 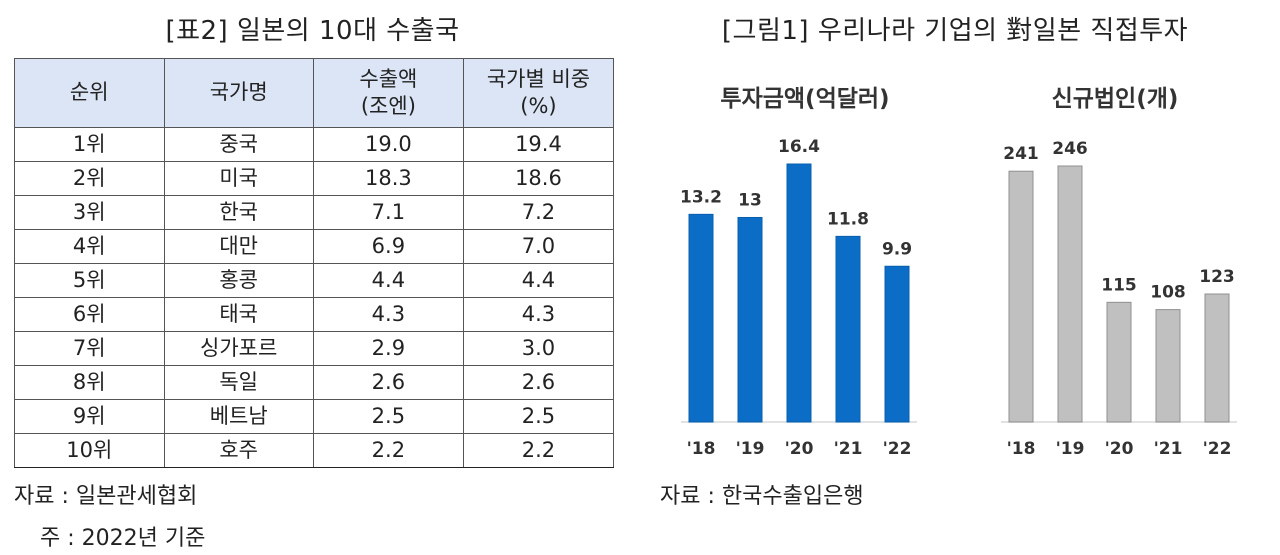 What do you see at coordinates (388, 178) in the screenshot?
I see `cell-amount: 18.3` at bounding box center [388, 178].